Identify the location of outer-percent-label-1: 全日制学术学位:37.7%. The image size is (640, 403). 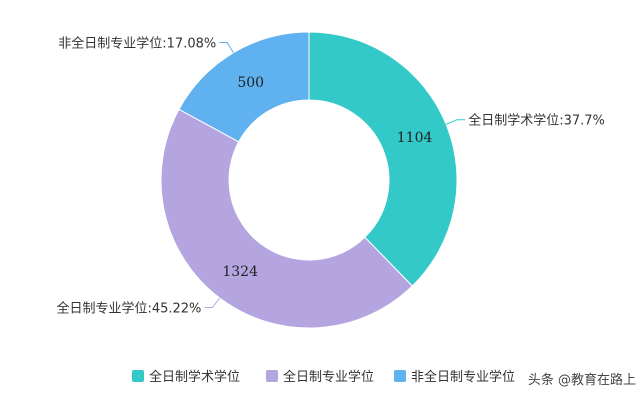
(536, 121).